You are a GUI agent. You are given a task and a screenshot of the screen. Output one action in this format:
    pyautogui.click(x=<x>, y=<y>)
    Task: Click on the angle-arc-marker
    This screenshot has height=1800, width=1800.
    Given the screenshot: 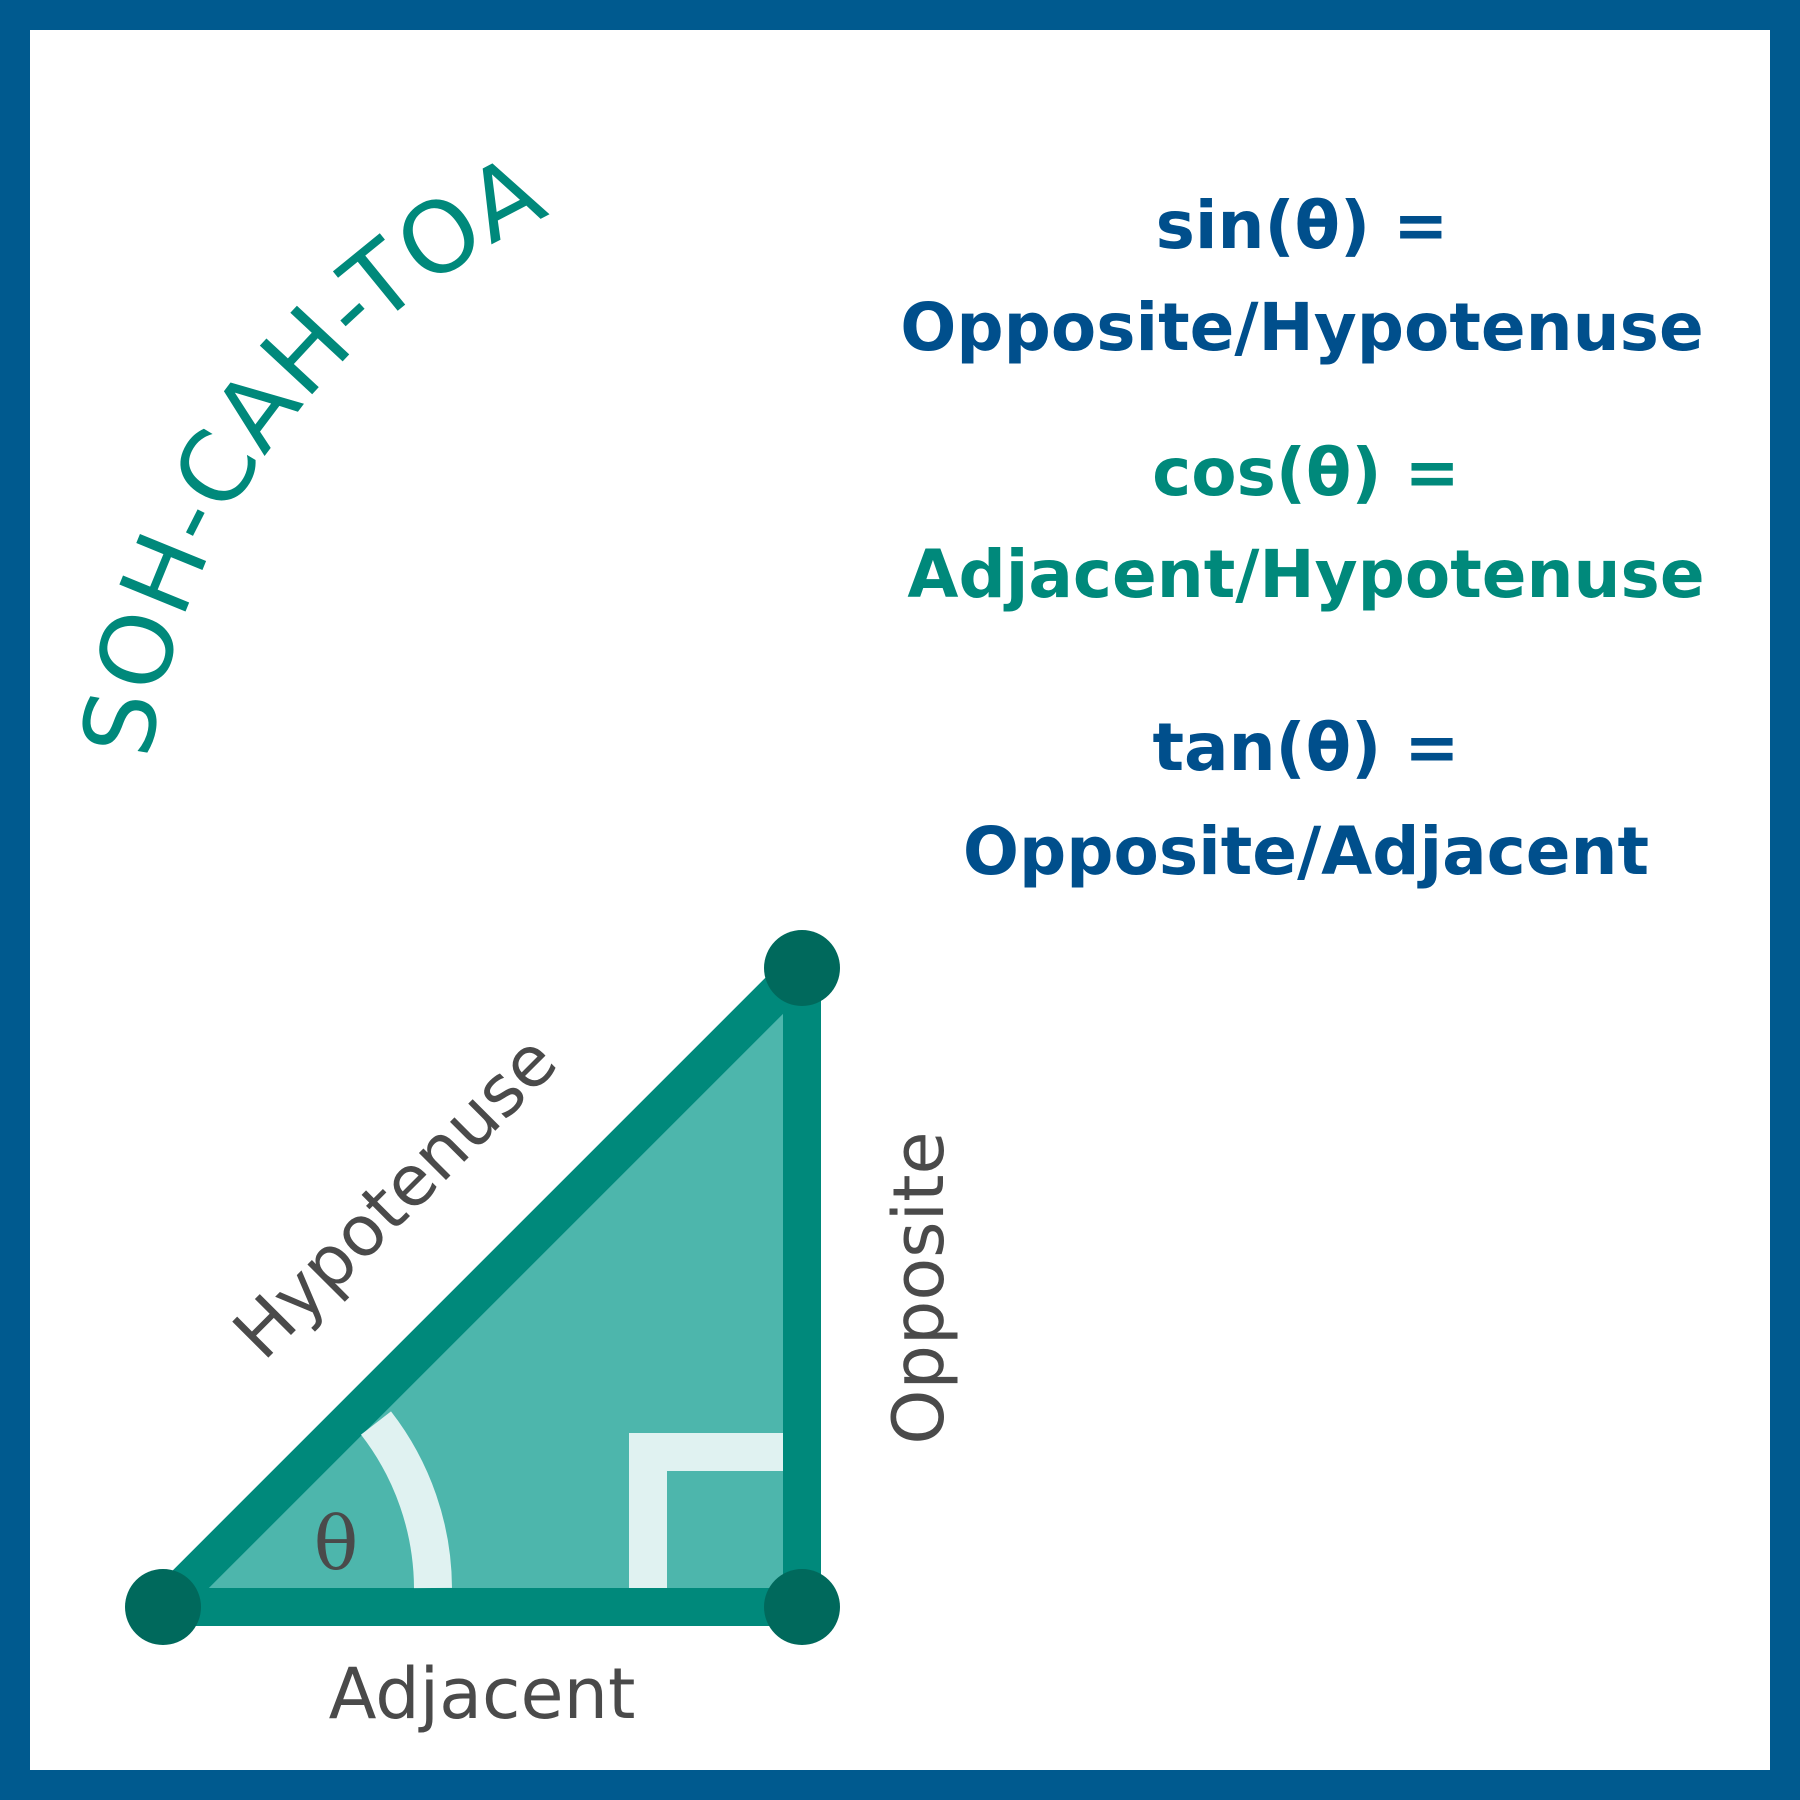 What is the action you would take?
    pyautogui.click(x=406, y=1500)
    